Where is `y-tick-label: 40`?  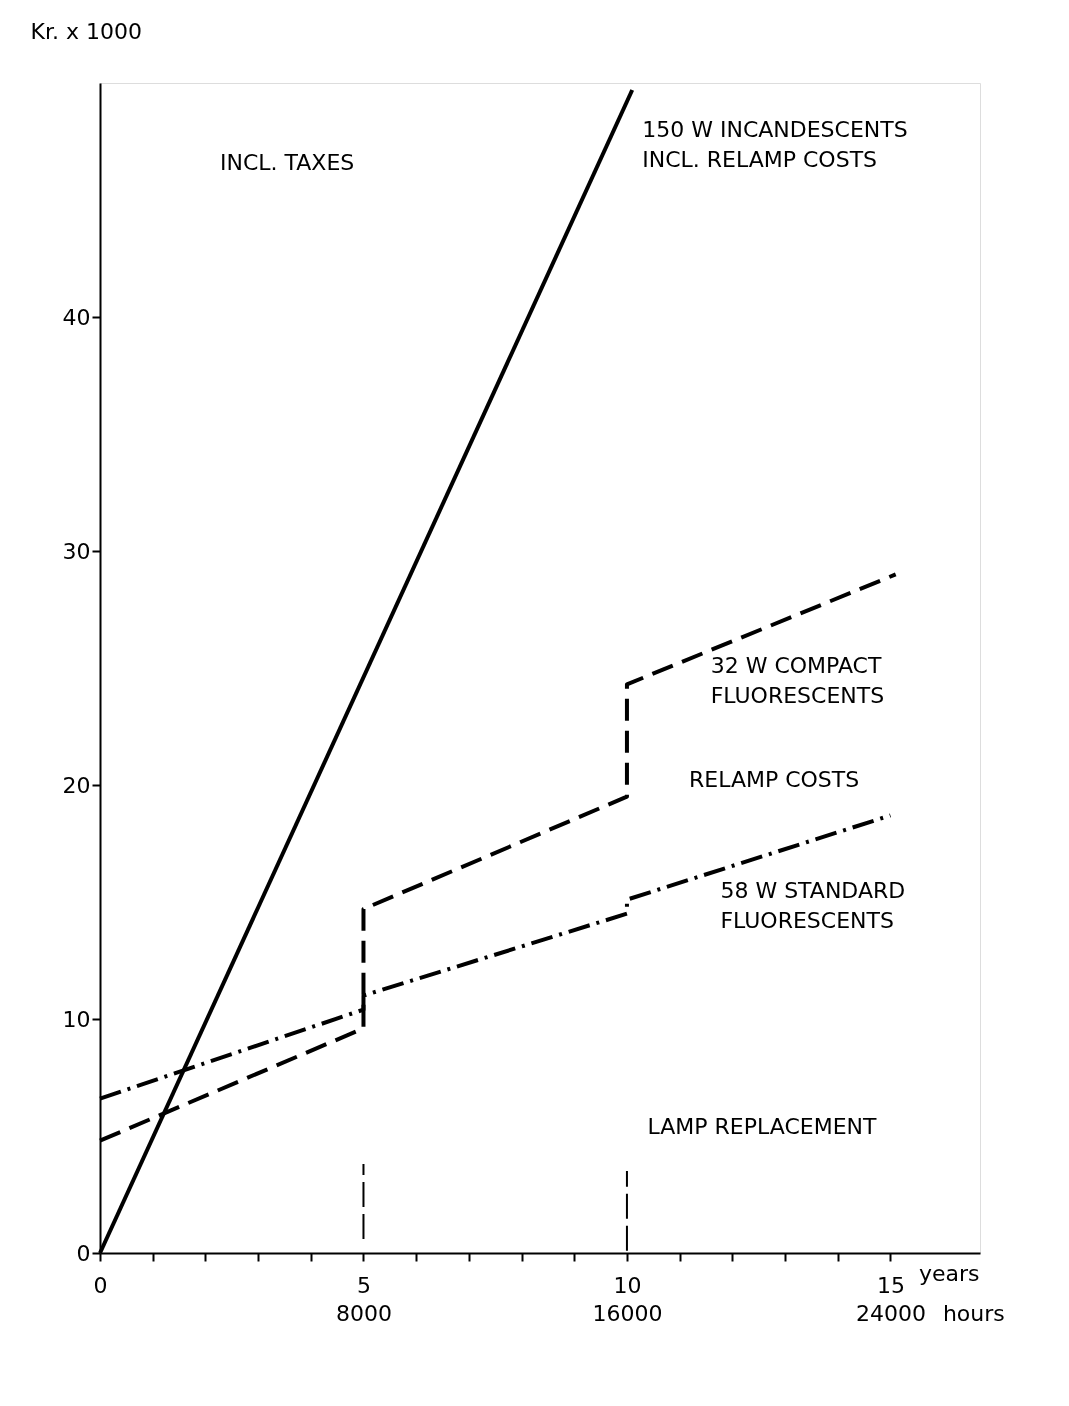 y-tick-label: 40 is located at coordinates (76, 317).